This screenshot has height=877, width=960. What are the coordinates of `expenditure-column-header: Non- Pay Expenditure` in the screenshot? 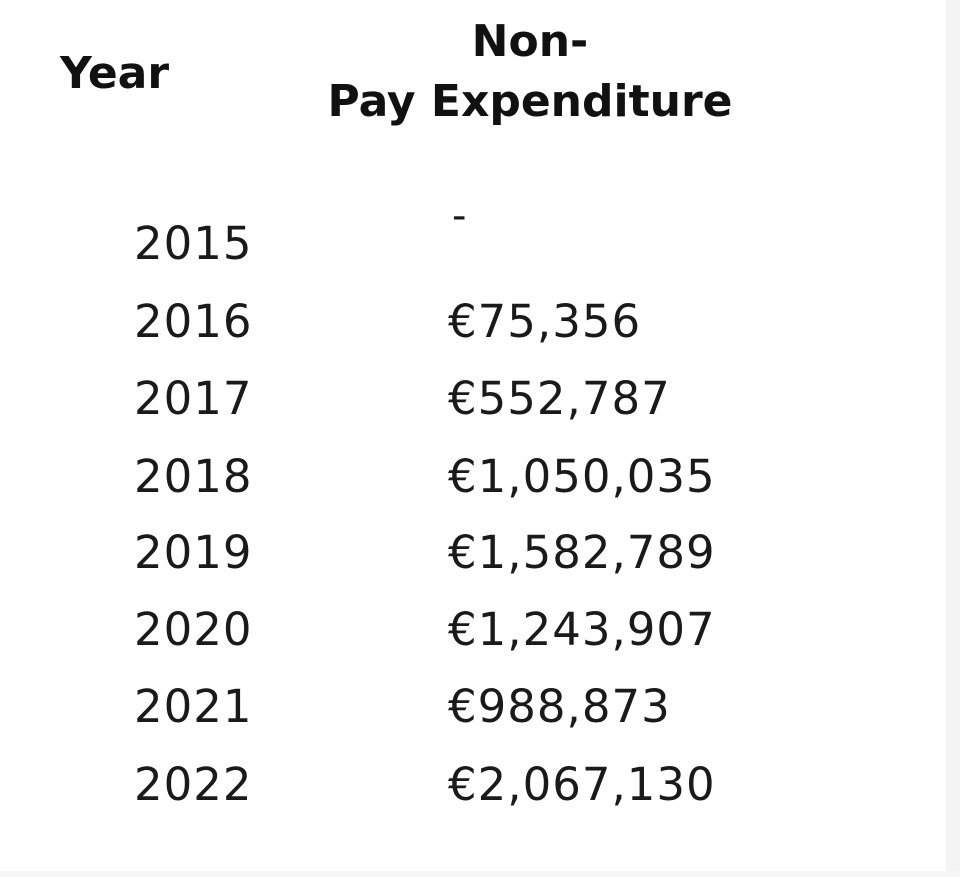 It's located at (530, 72).